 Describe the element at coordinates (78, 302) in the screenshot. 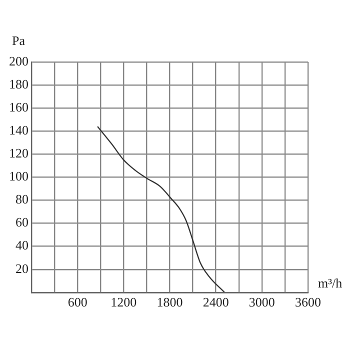

I see `x-tick-label: 600` at that location.